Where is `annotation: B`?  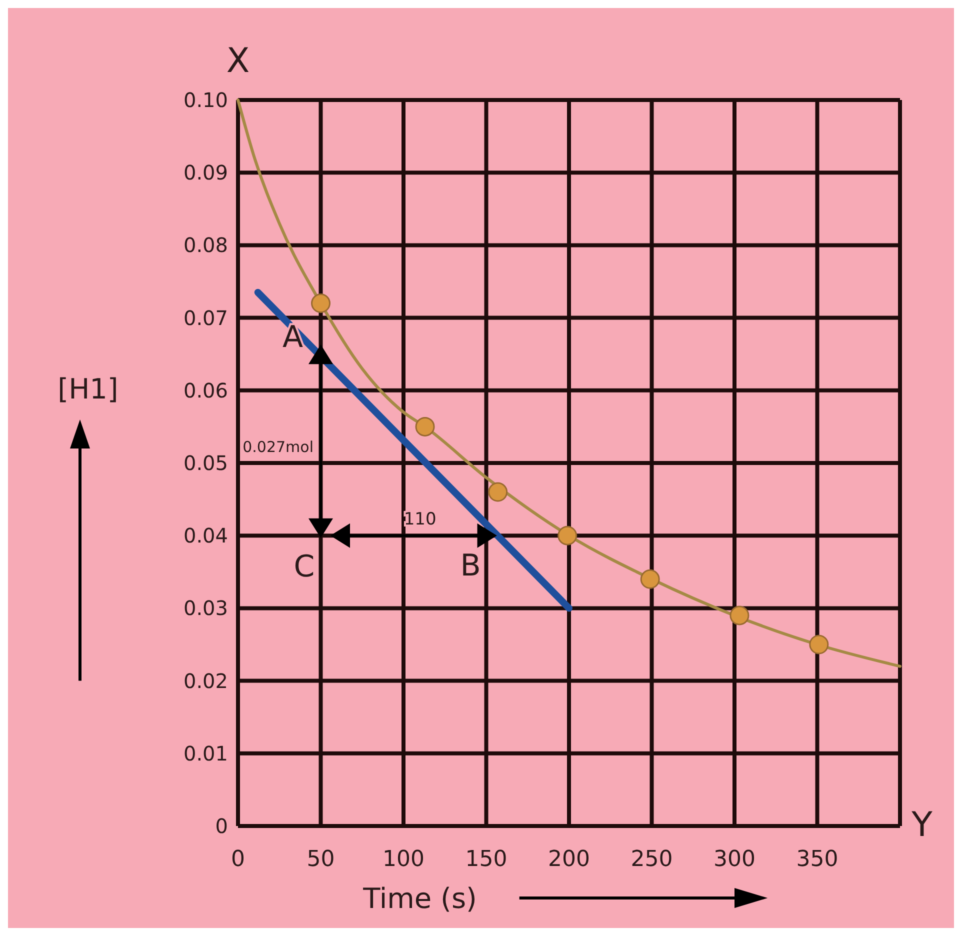
annotation: B is located at coordinates (470, 566).